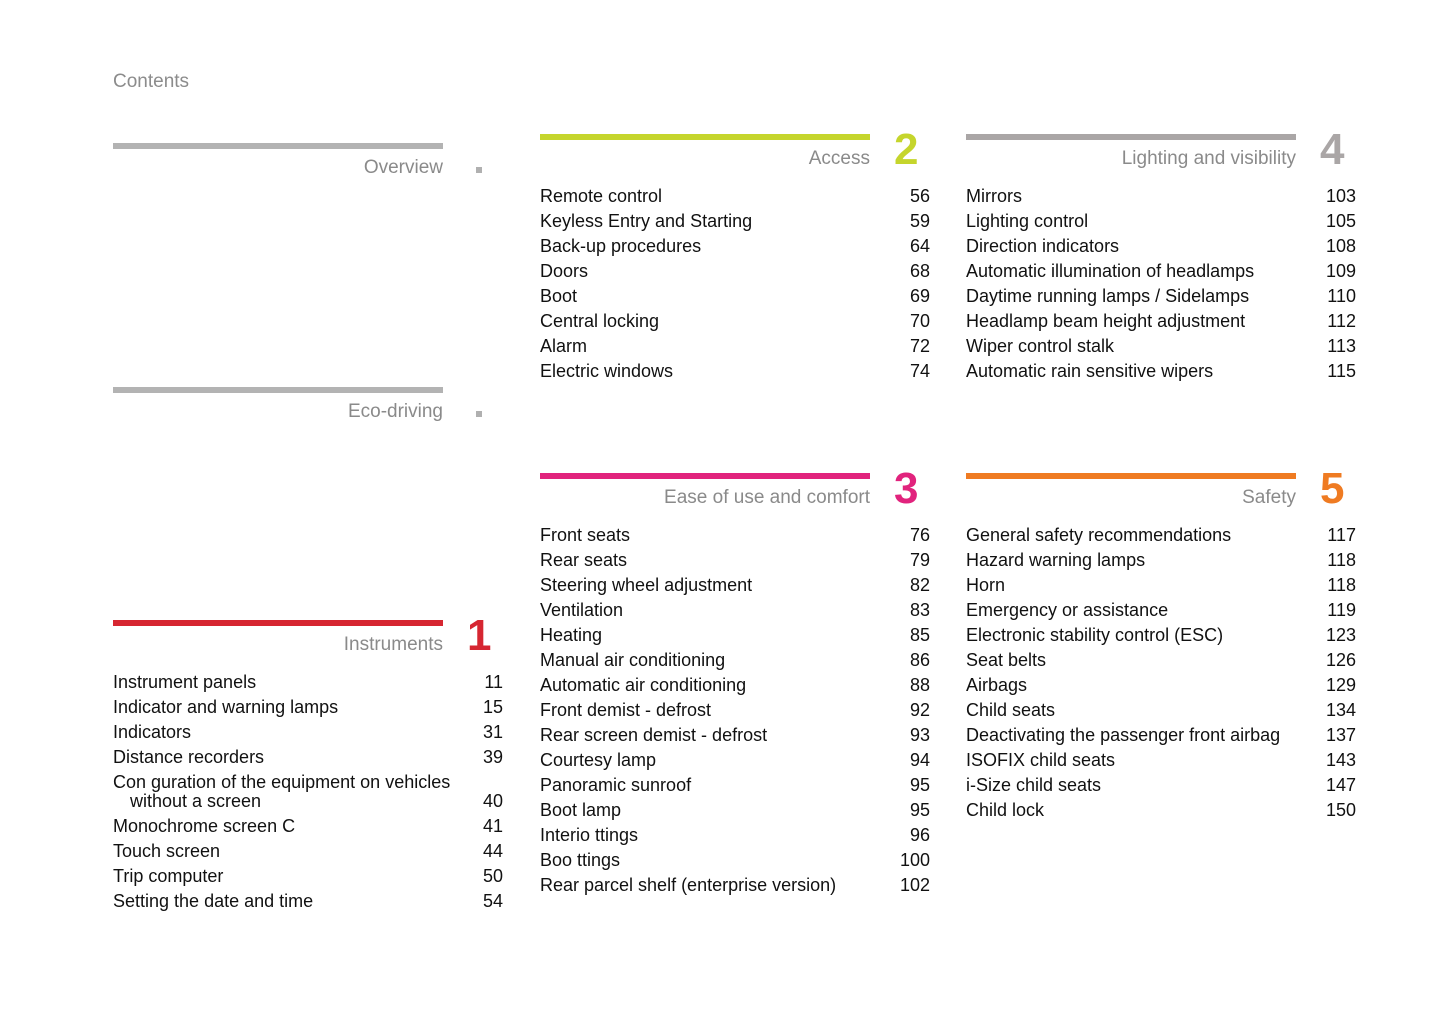 Image resolution: width=1445 pixels, height=1026 pixels. What do you see at coordinates (308, 851) in the screenshot?
I see `list-item: Touch screen 44` at bounding box center [308, 851].